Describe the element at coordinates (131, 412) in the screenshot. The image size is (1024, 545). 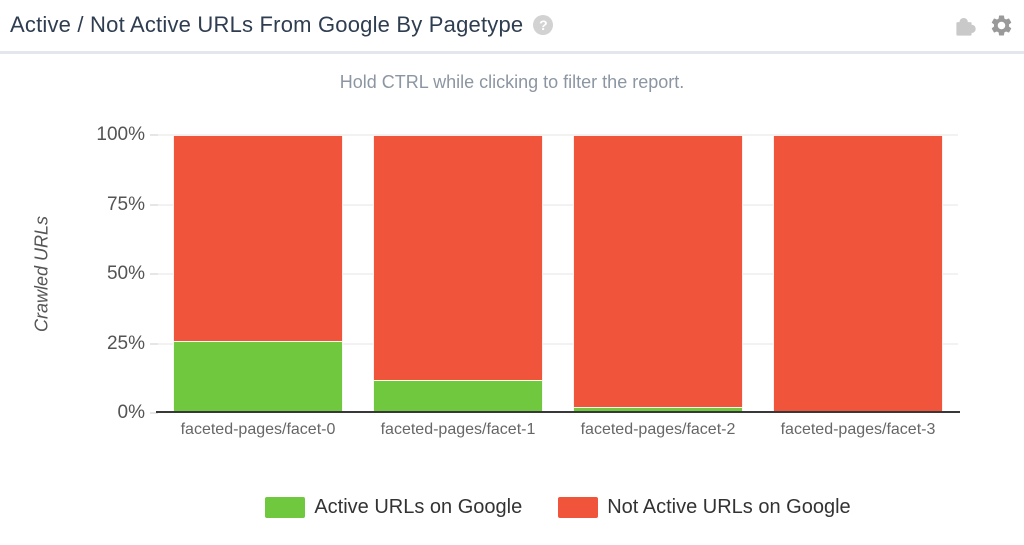
I see `y-tick-label: 0%` at that location.